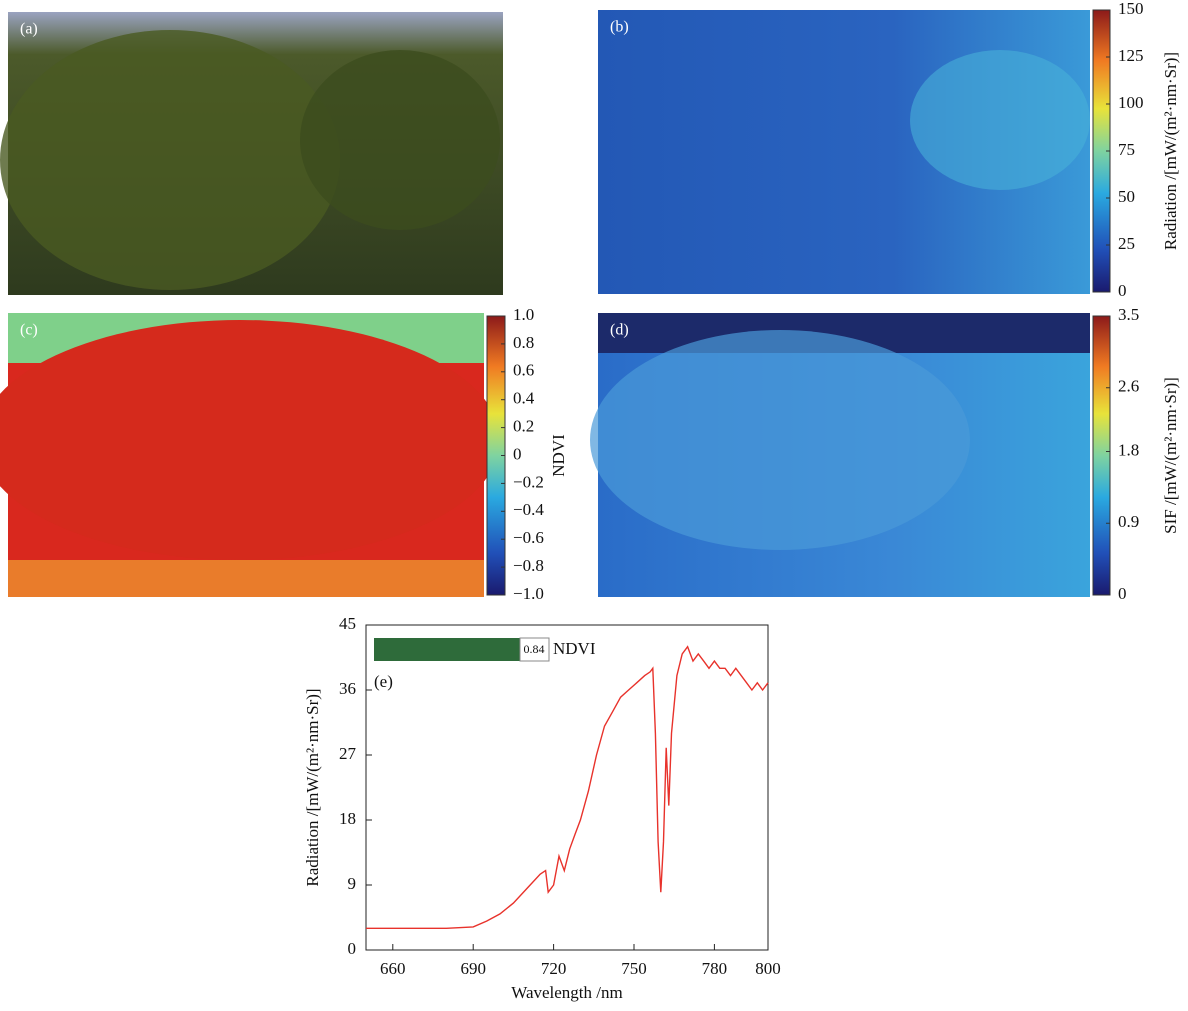  I want to click on colorbar, so click(1101, 455).